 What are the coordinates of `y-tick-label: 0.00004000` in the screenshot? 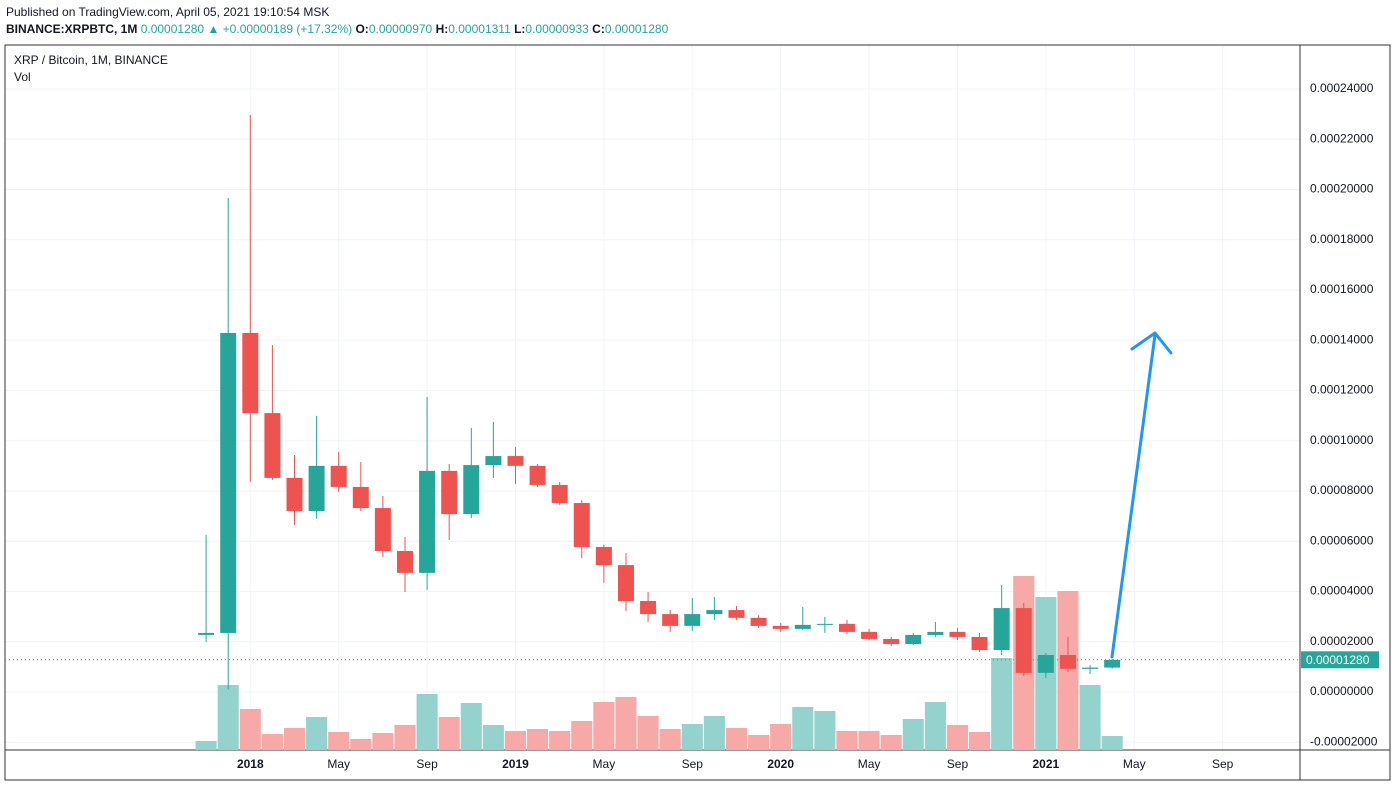 It's located at (1342, 591).